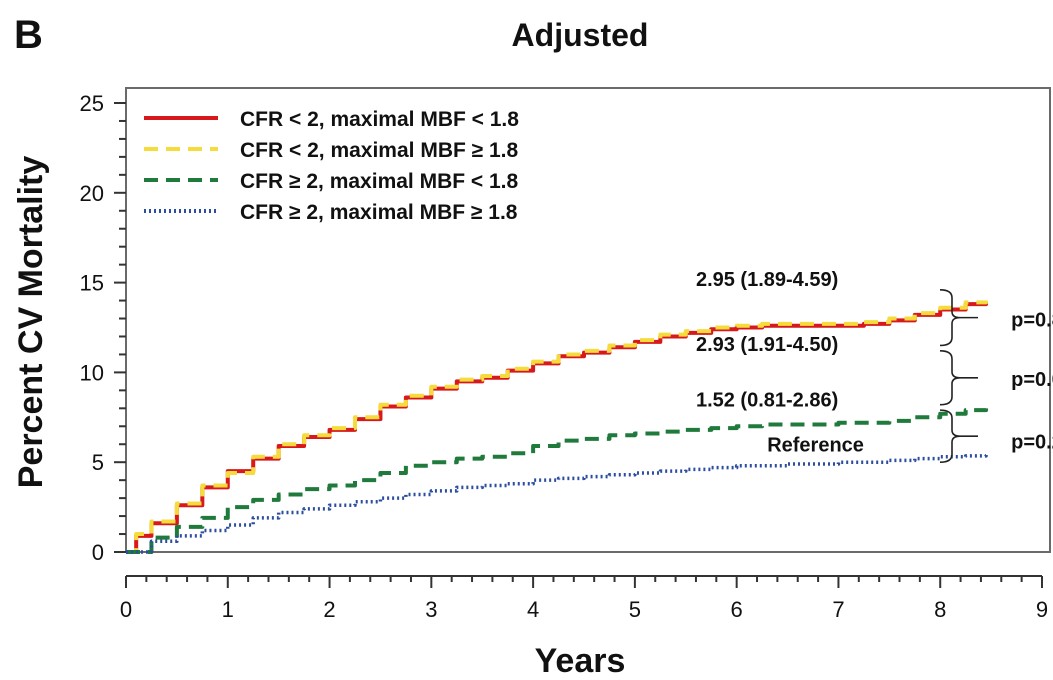 This screenshot has height=680, width=1053. Describe the element at coordinates (379, 212) in the screenshot. I see `legend-label: CFR ≥ 2, maximal MBF ≥ 1.8` at that location.